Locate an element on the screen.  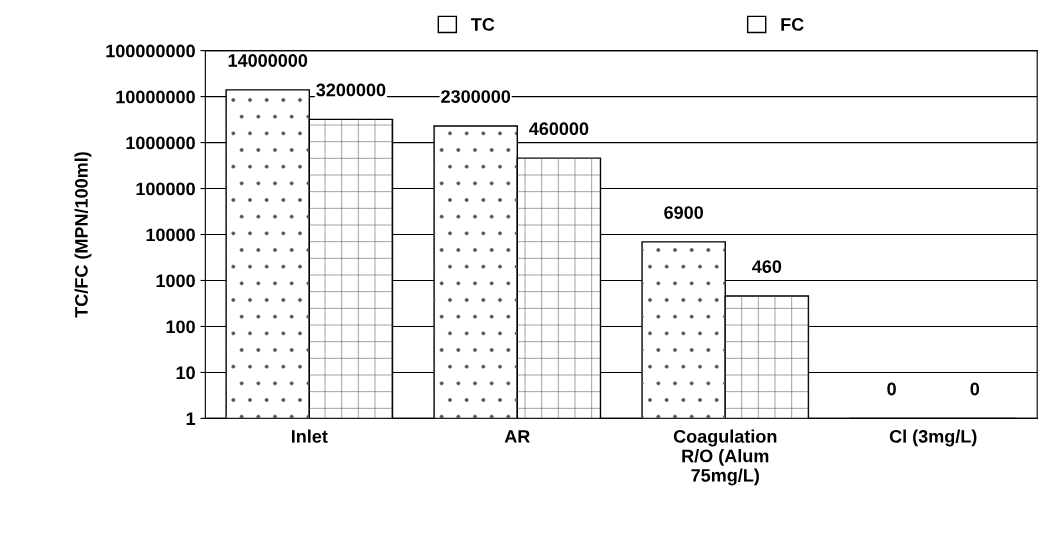
y-tick-label: 100000 is located at coordinates (165, 189).